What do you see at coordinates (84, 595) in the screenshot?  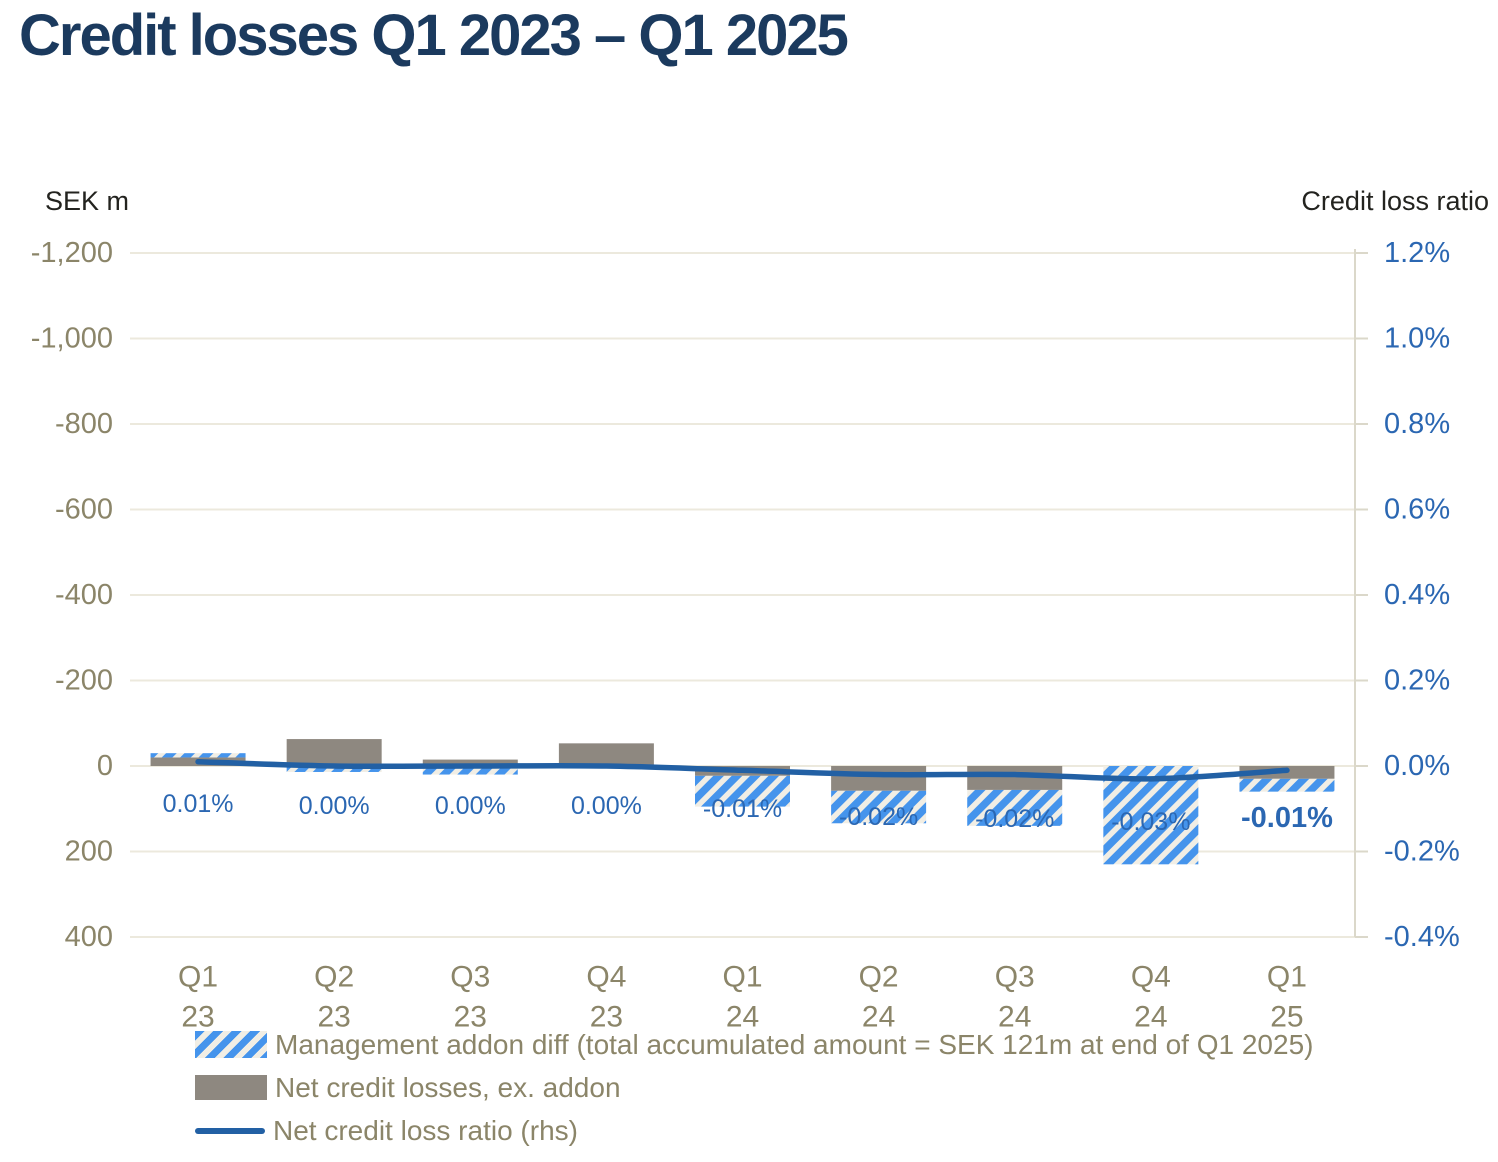 I see `left-axis-tick-label: -400` at bounding box center [84, 595].